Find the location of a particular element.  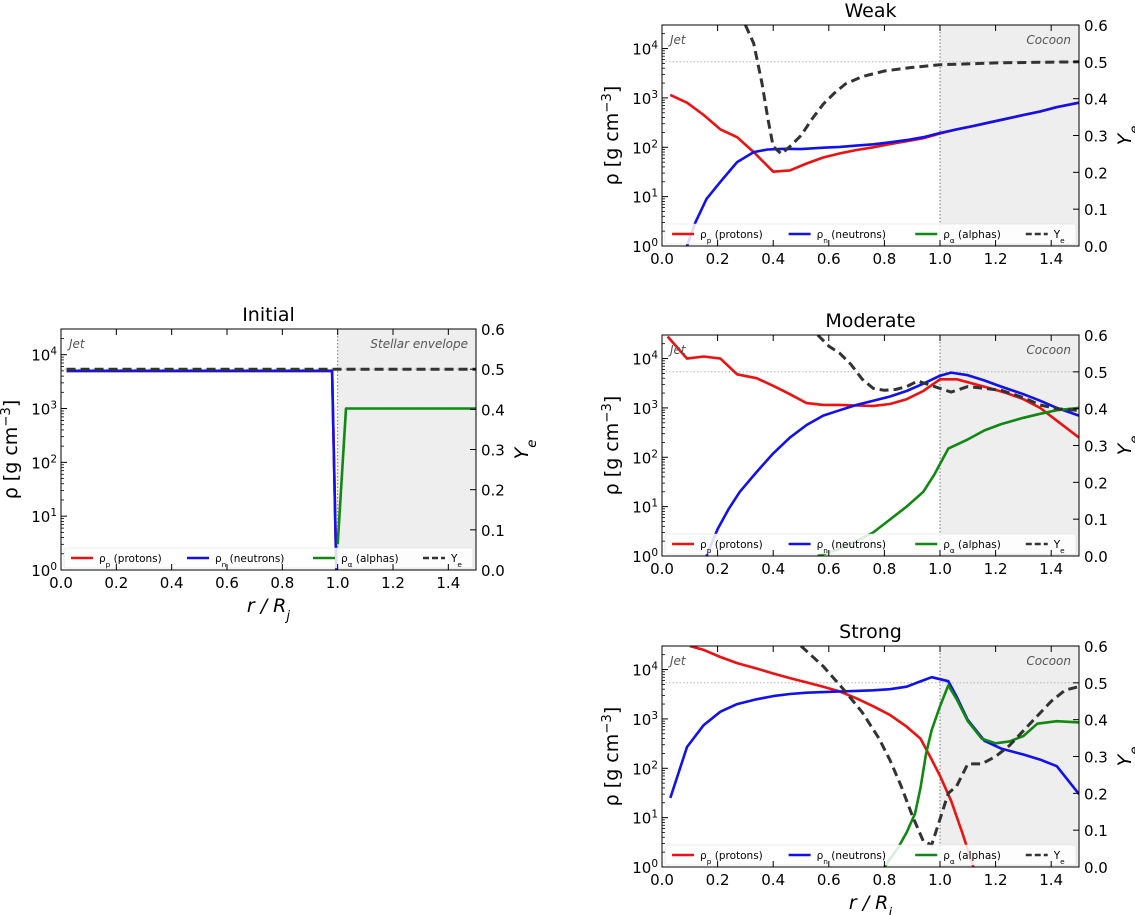

chart-title: Initial is located at coordinates (268, 315).